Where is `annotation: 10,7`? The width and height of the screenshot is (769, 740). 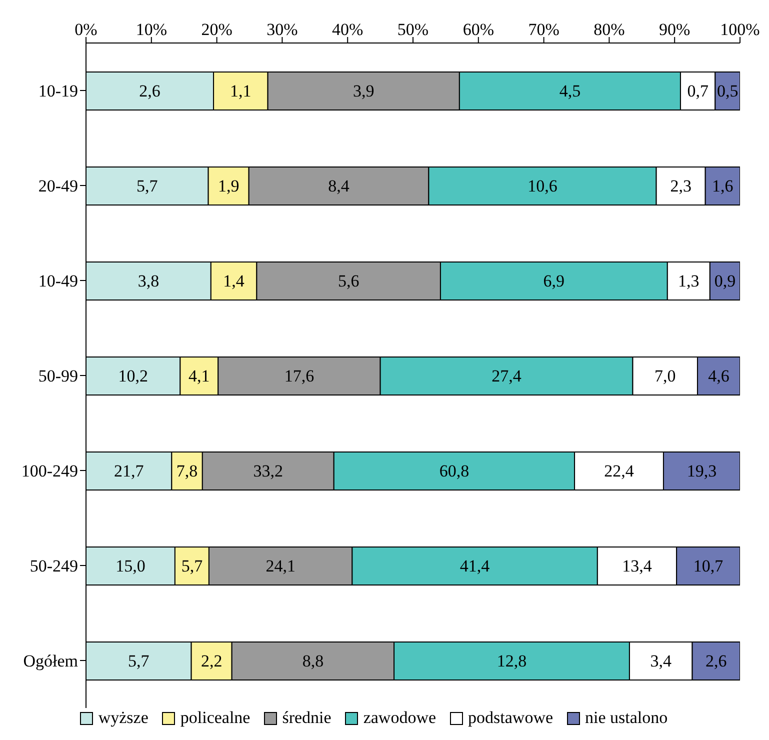
annotation: 10,7 is located at coordinates (708, 566).